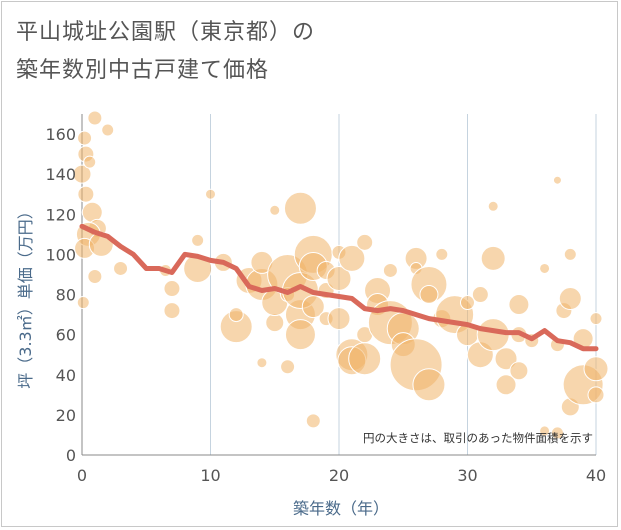 The height and width of the screenshot is (530, 621). I want to click on bubble-size-note: 円の大きさは、取引のあった物件面積を示す, so click(478, 438).